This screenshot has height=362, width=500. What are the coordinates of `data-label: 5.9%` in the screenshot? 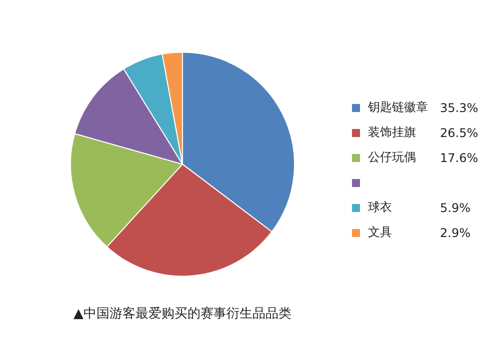 It's located at (455, 207).